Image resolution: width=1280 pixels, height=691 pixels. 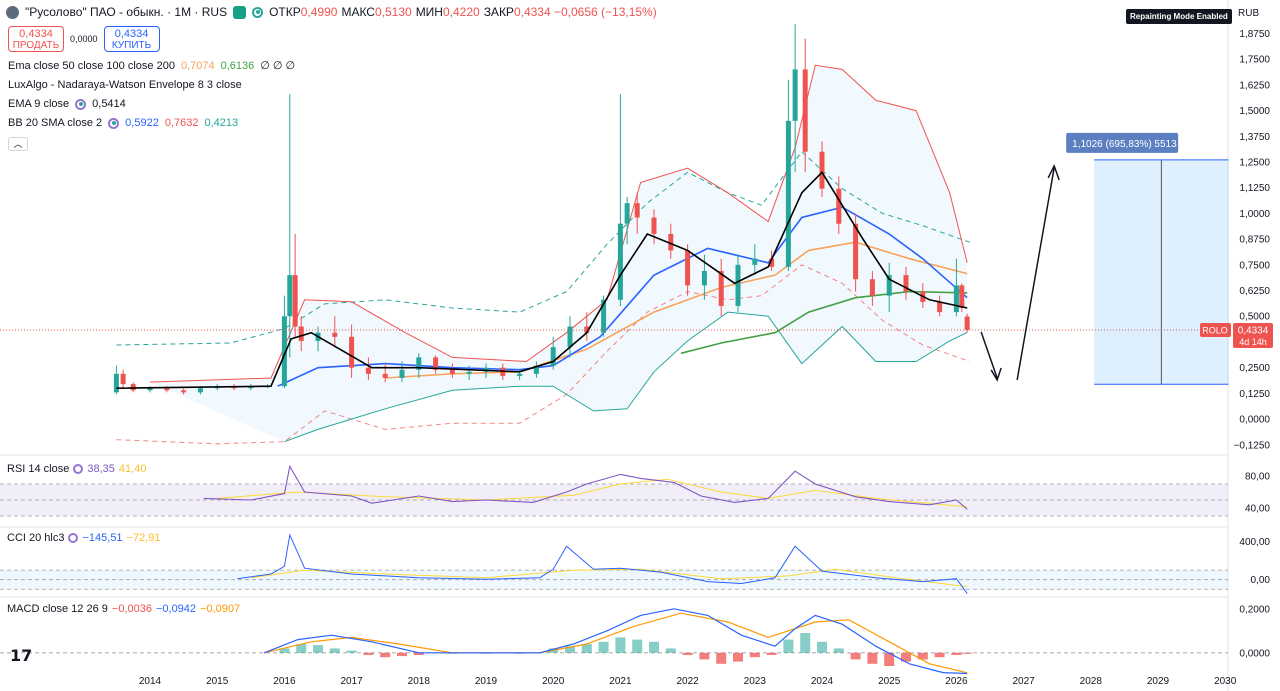 What do you see at coordinates (1254, 542) in the screenshot?
I see `pane-axis-label: 400,00` at bounding box center [1254, 542].